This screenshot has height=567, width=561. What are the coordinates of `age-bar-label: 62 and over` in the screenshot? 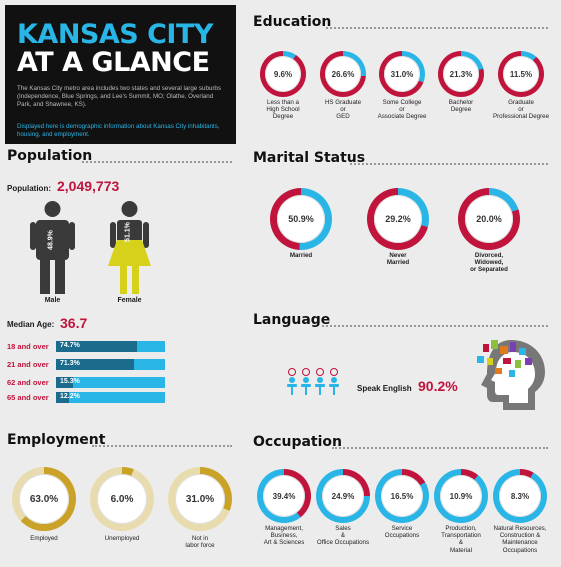 It's located at (28, 382).